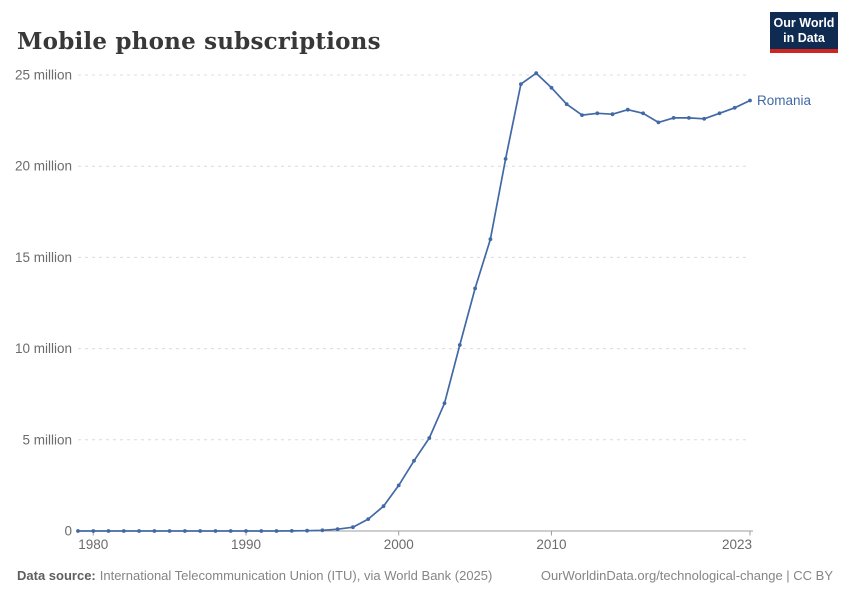 Image resolution: width=850 pixels, height=600 pixels. I want to click on x-axis-tick-label: 2000, so click(399, 544).